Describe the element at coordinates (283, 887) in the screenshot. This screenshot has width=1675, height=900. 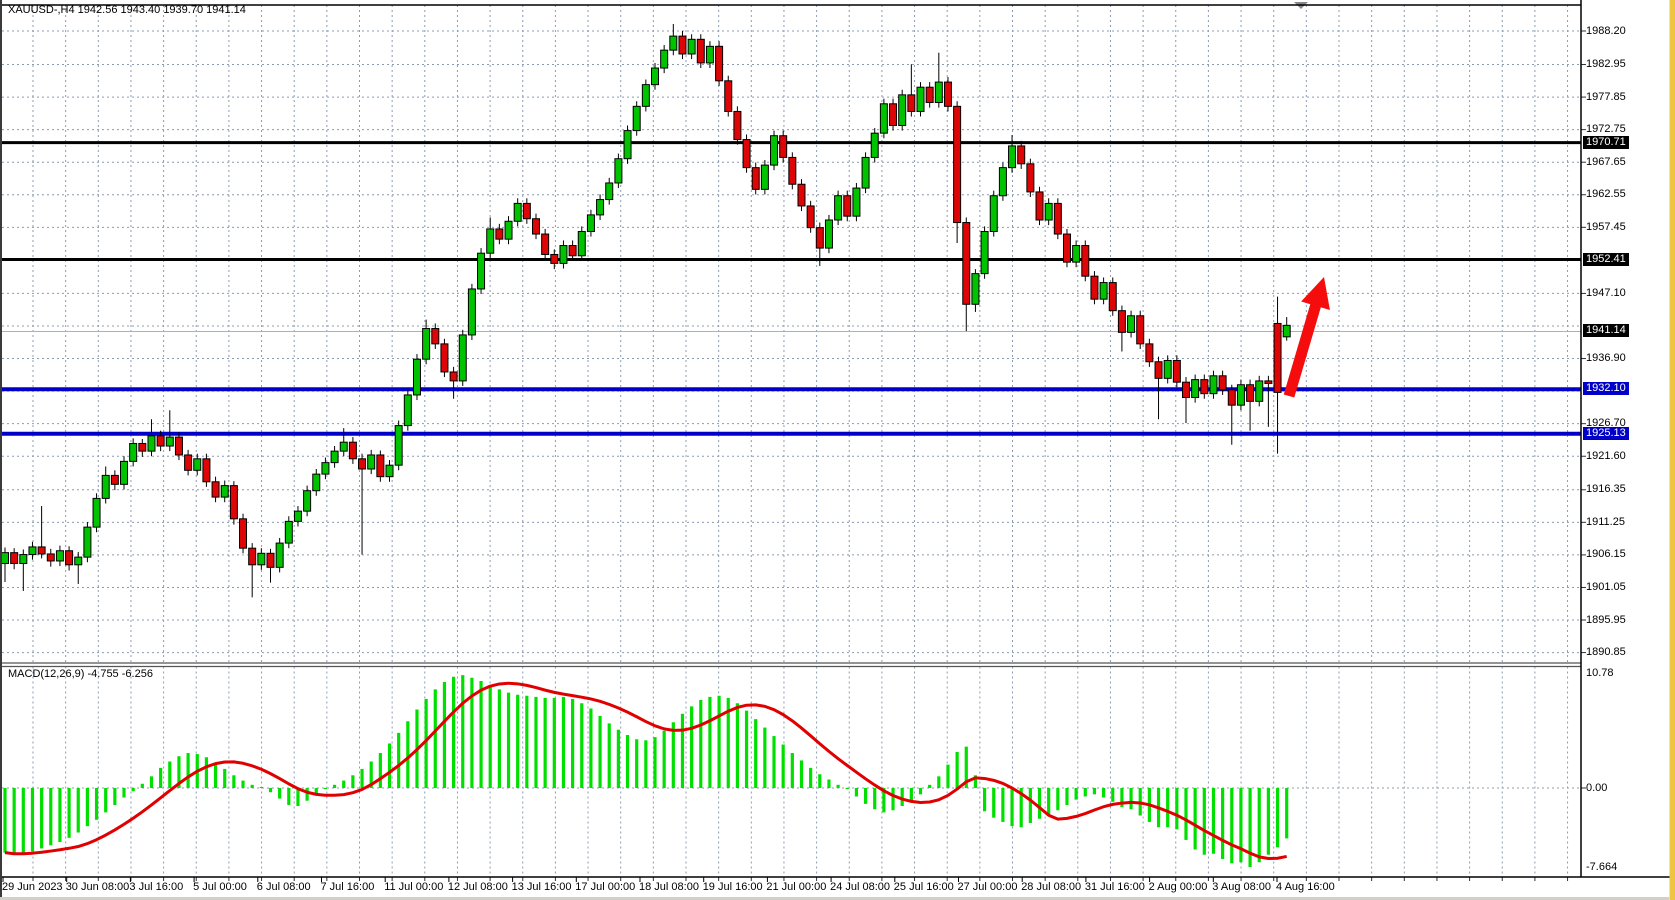
I see `time-axis-label: 6 Jul 08:00` at that location.